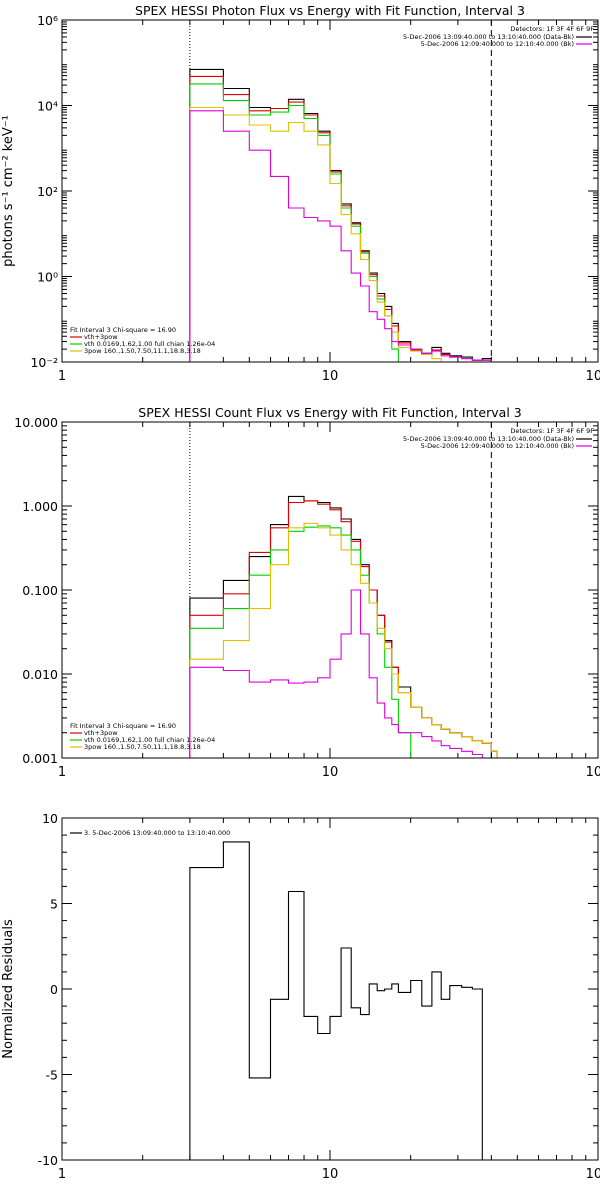 This screenshot has height=1200, width=600. I want to click on y-tick-label: 10⁴, so click(47, 106).